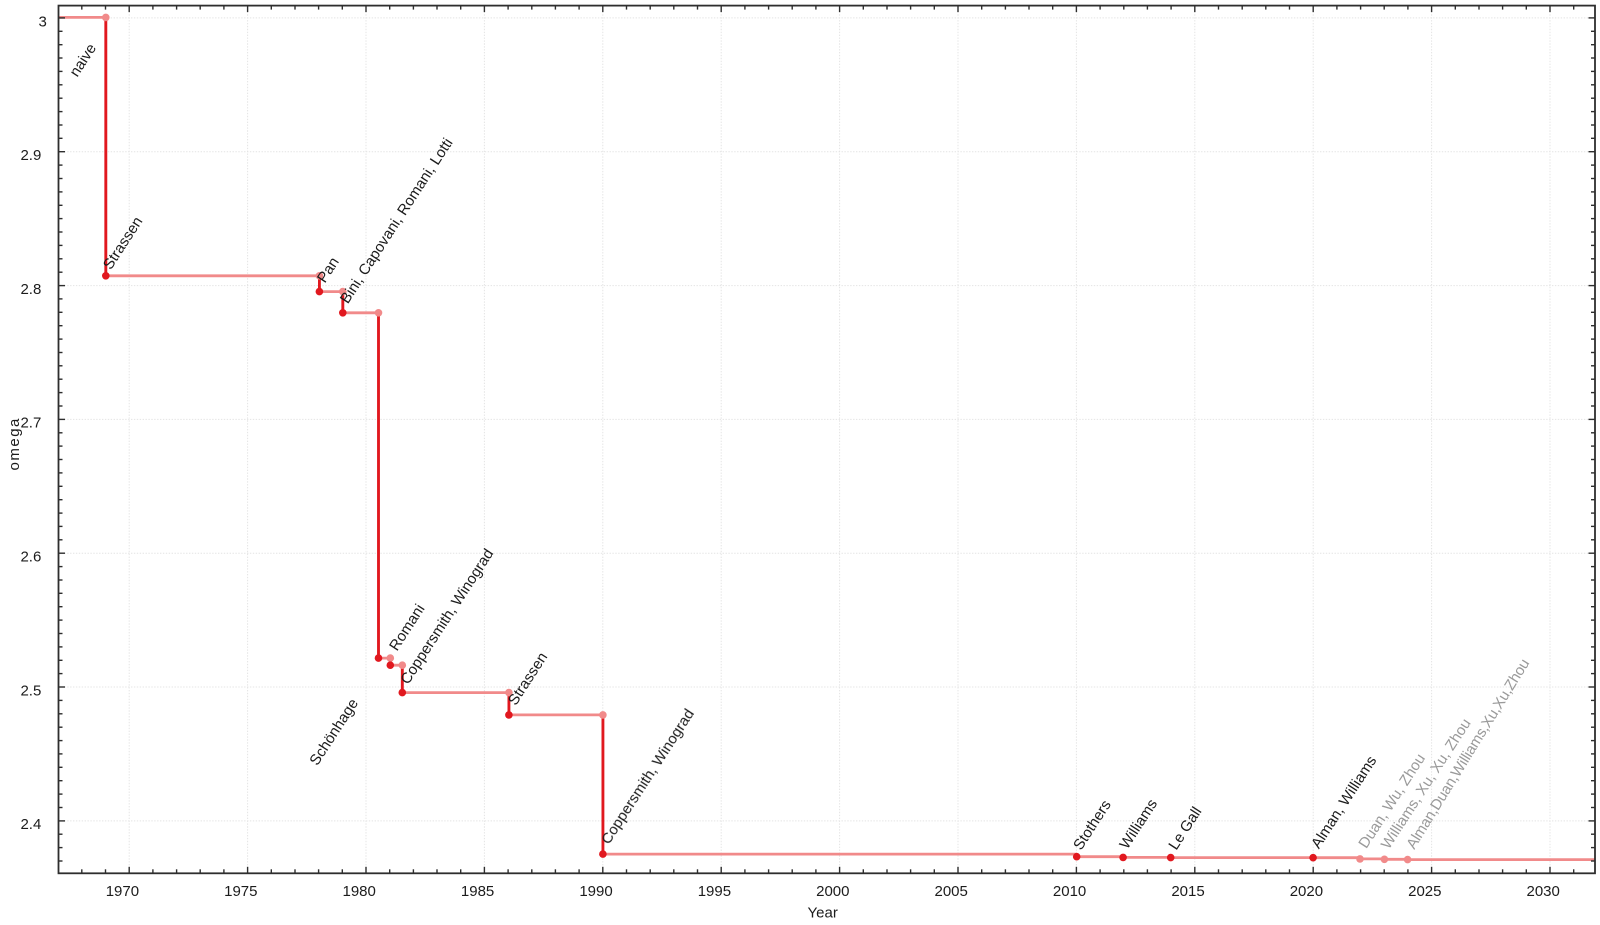  What do you see at coordinates (30, 824) in the screenshot?
I see `svg-text: 2.4` at bounding box center [30, 824].